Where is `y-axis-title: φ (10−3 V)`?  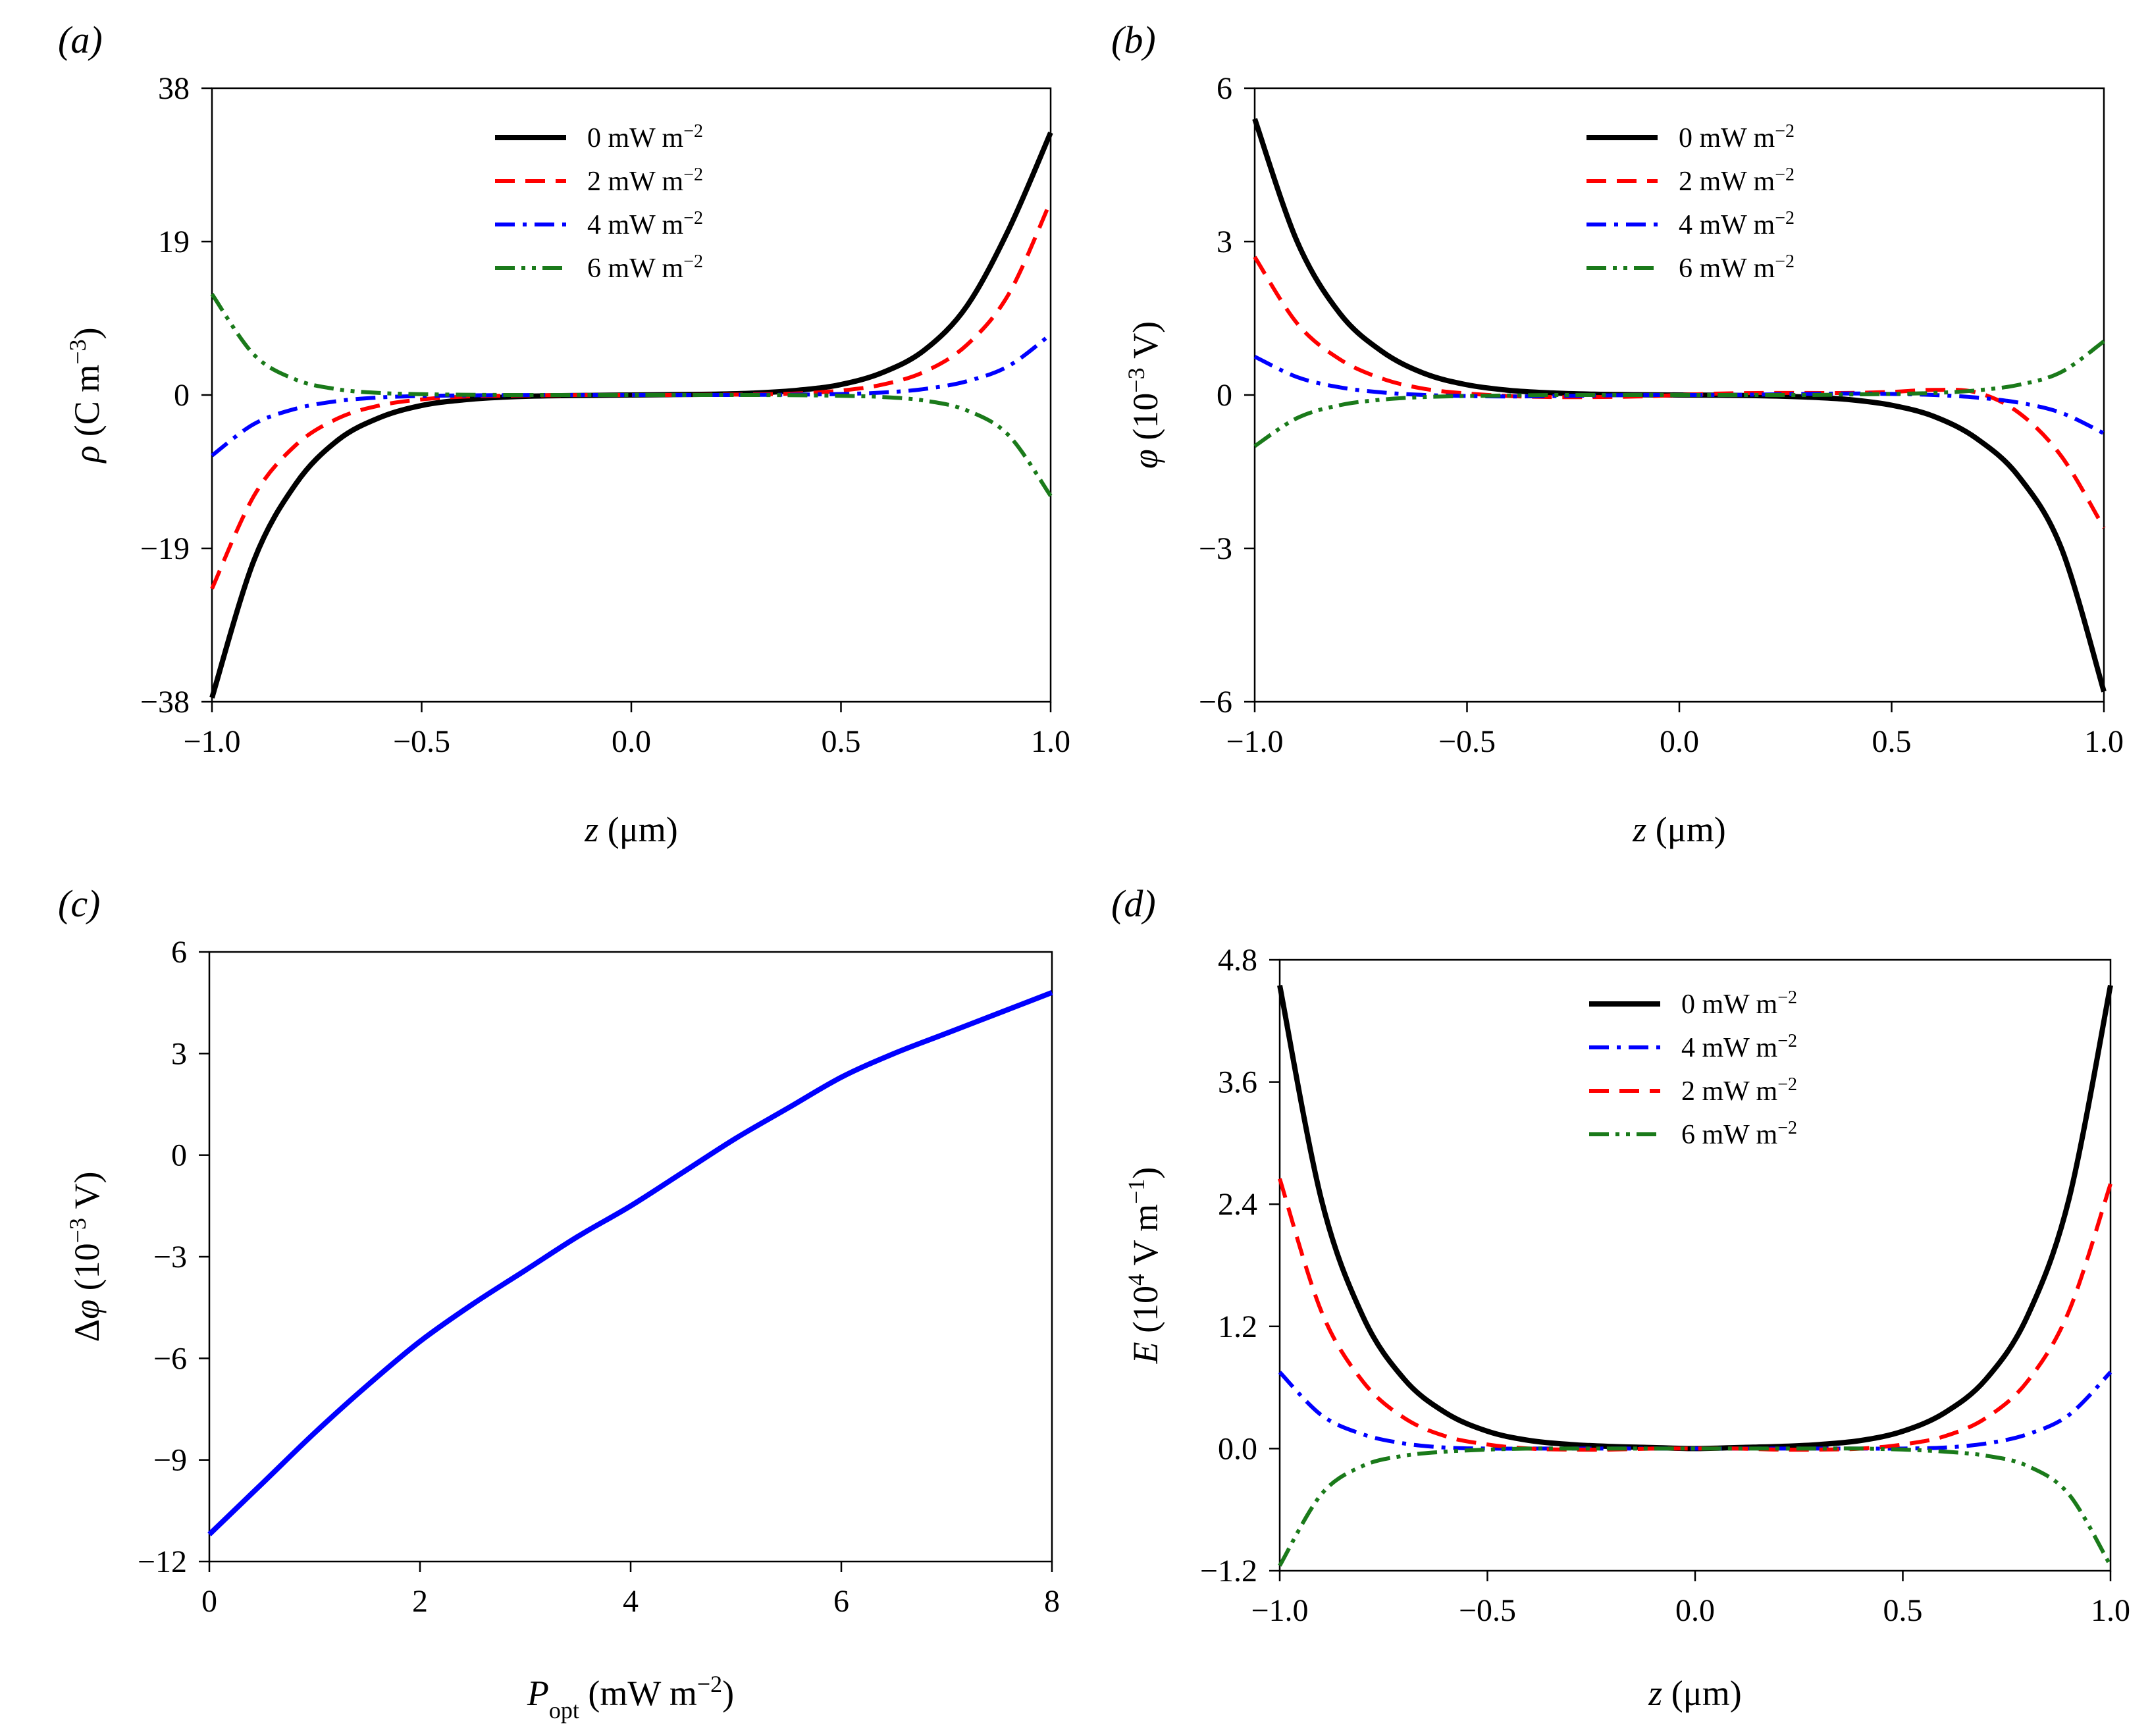 y-axis-title: φ (10−3 V) is located at coordinates (1144, 395).